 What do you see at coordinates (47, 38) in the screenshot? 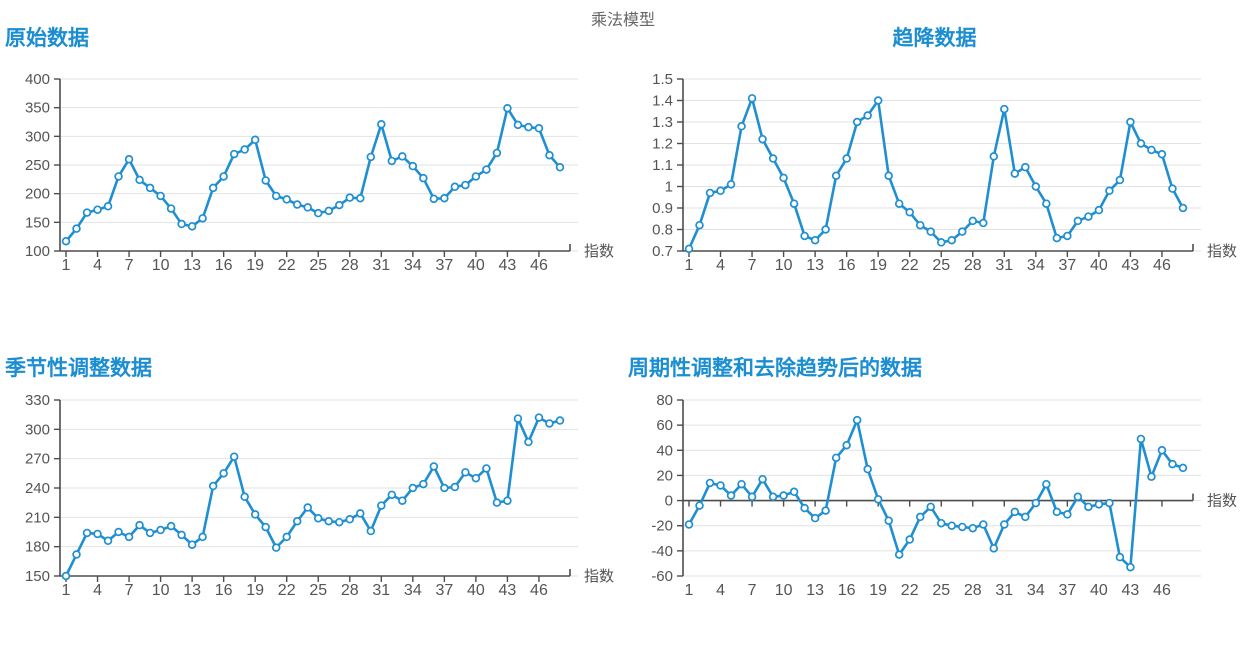
I see `chart-title-original: 原始数据` at bounding box center [47, 38].